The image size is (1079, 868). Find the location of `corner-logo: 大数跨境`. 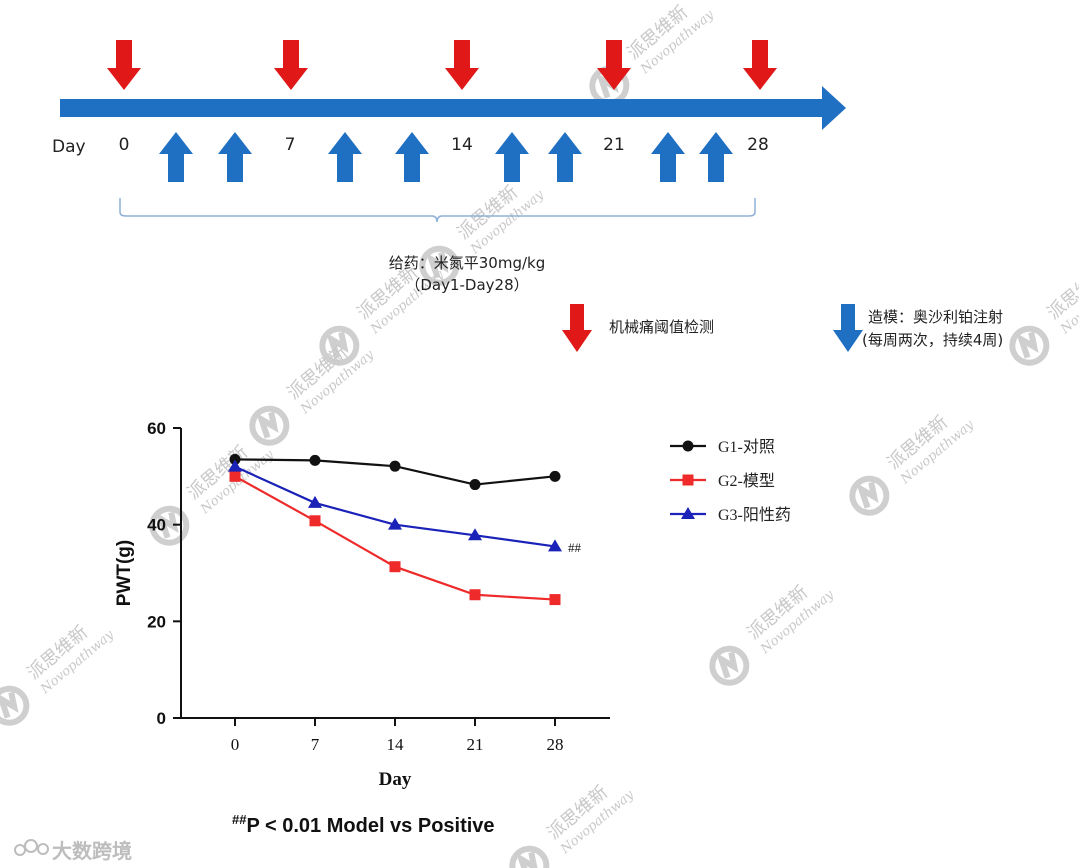

corner-logo: 大数跨境 is located at coordinates (73, 851).